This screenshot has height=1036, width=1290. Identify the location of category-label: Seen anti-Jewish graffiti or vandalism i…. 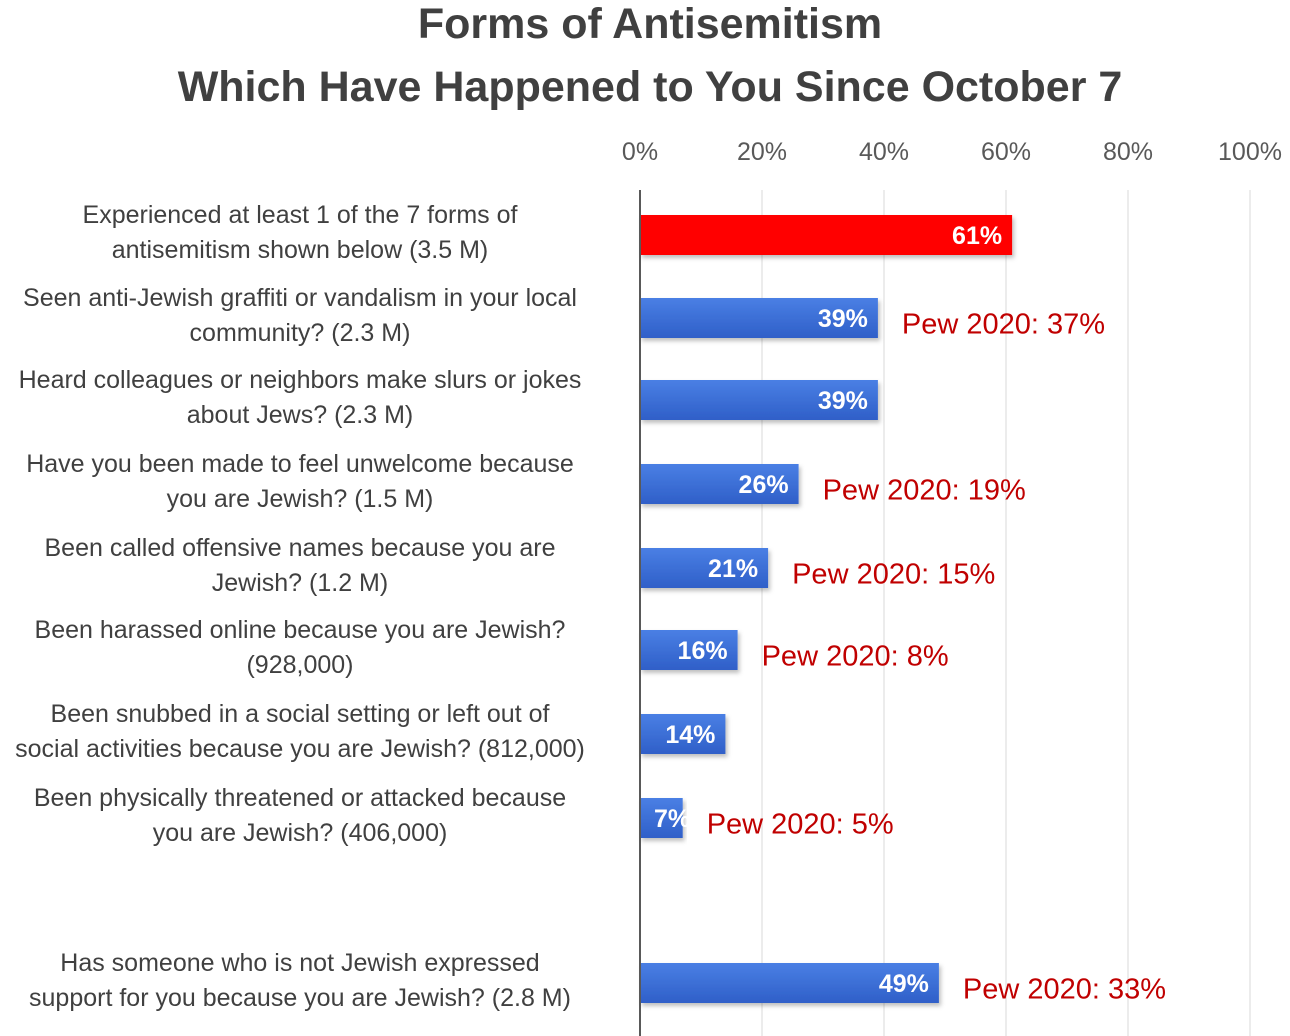
(305, 316).